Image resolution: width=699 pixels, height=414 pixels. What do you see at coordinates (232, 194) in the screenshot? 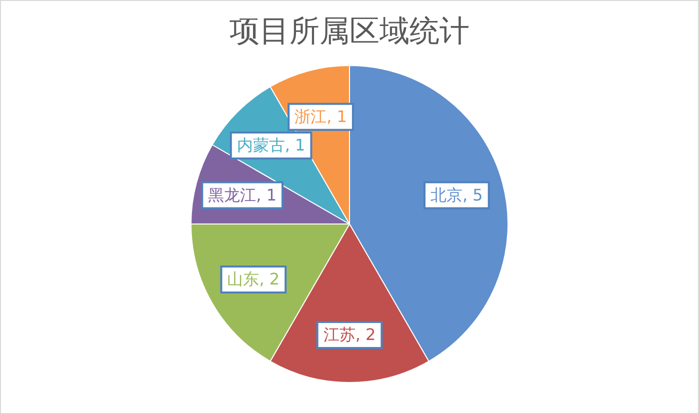
I see `slice-label: 黑龙江` at bounding box center [232, 194].